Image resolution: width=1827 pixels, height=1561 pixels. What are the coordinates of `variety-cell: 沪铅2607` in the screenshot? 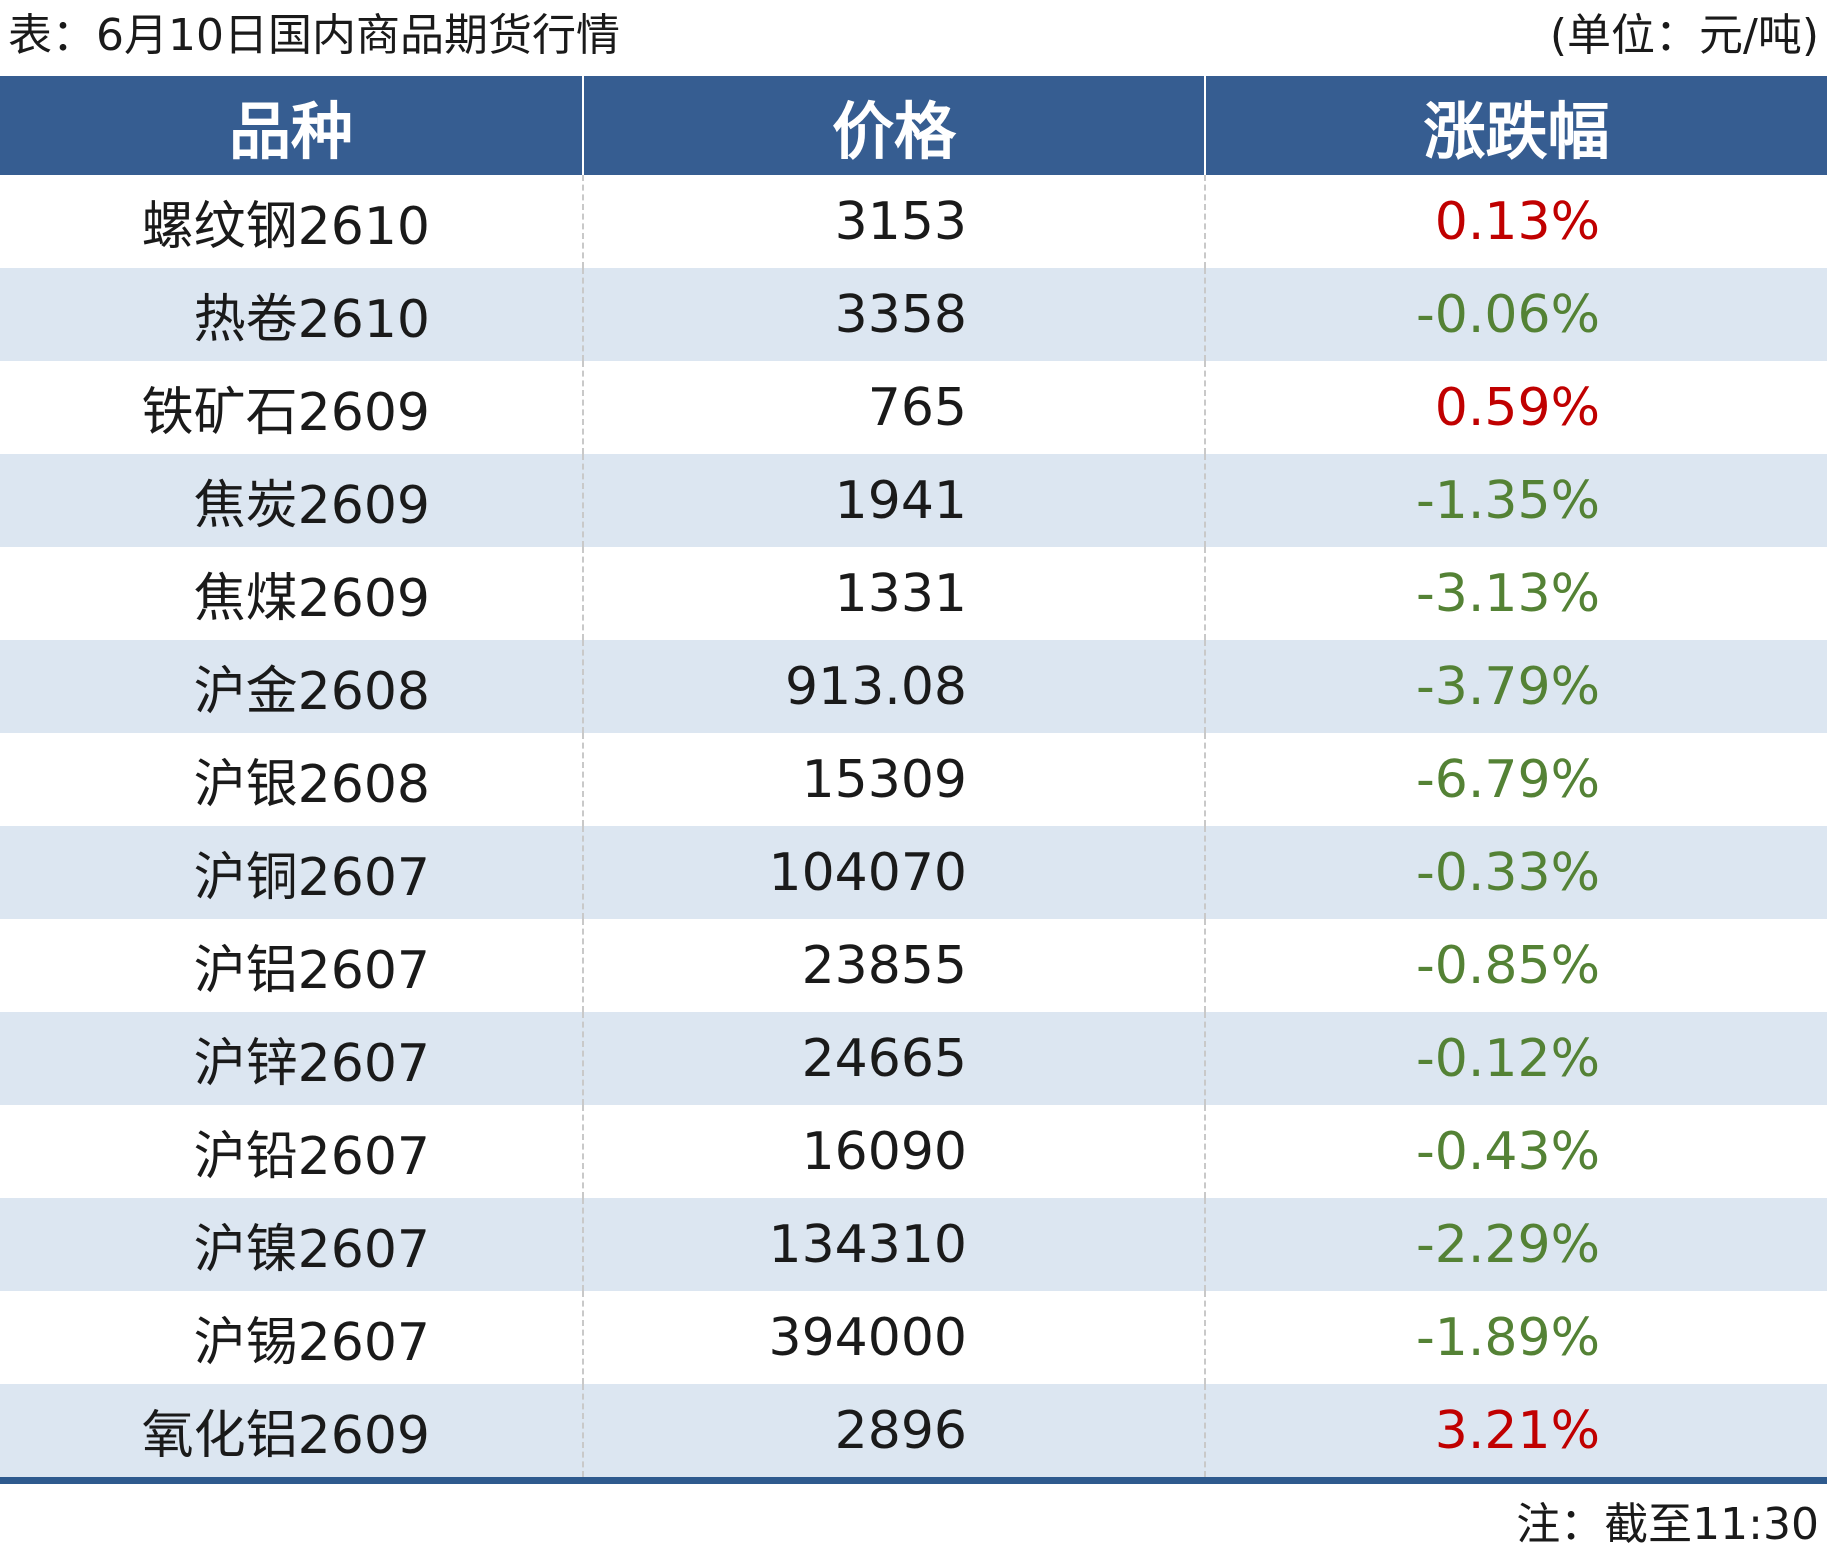 It's located at (311, 1157).